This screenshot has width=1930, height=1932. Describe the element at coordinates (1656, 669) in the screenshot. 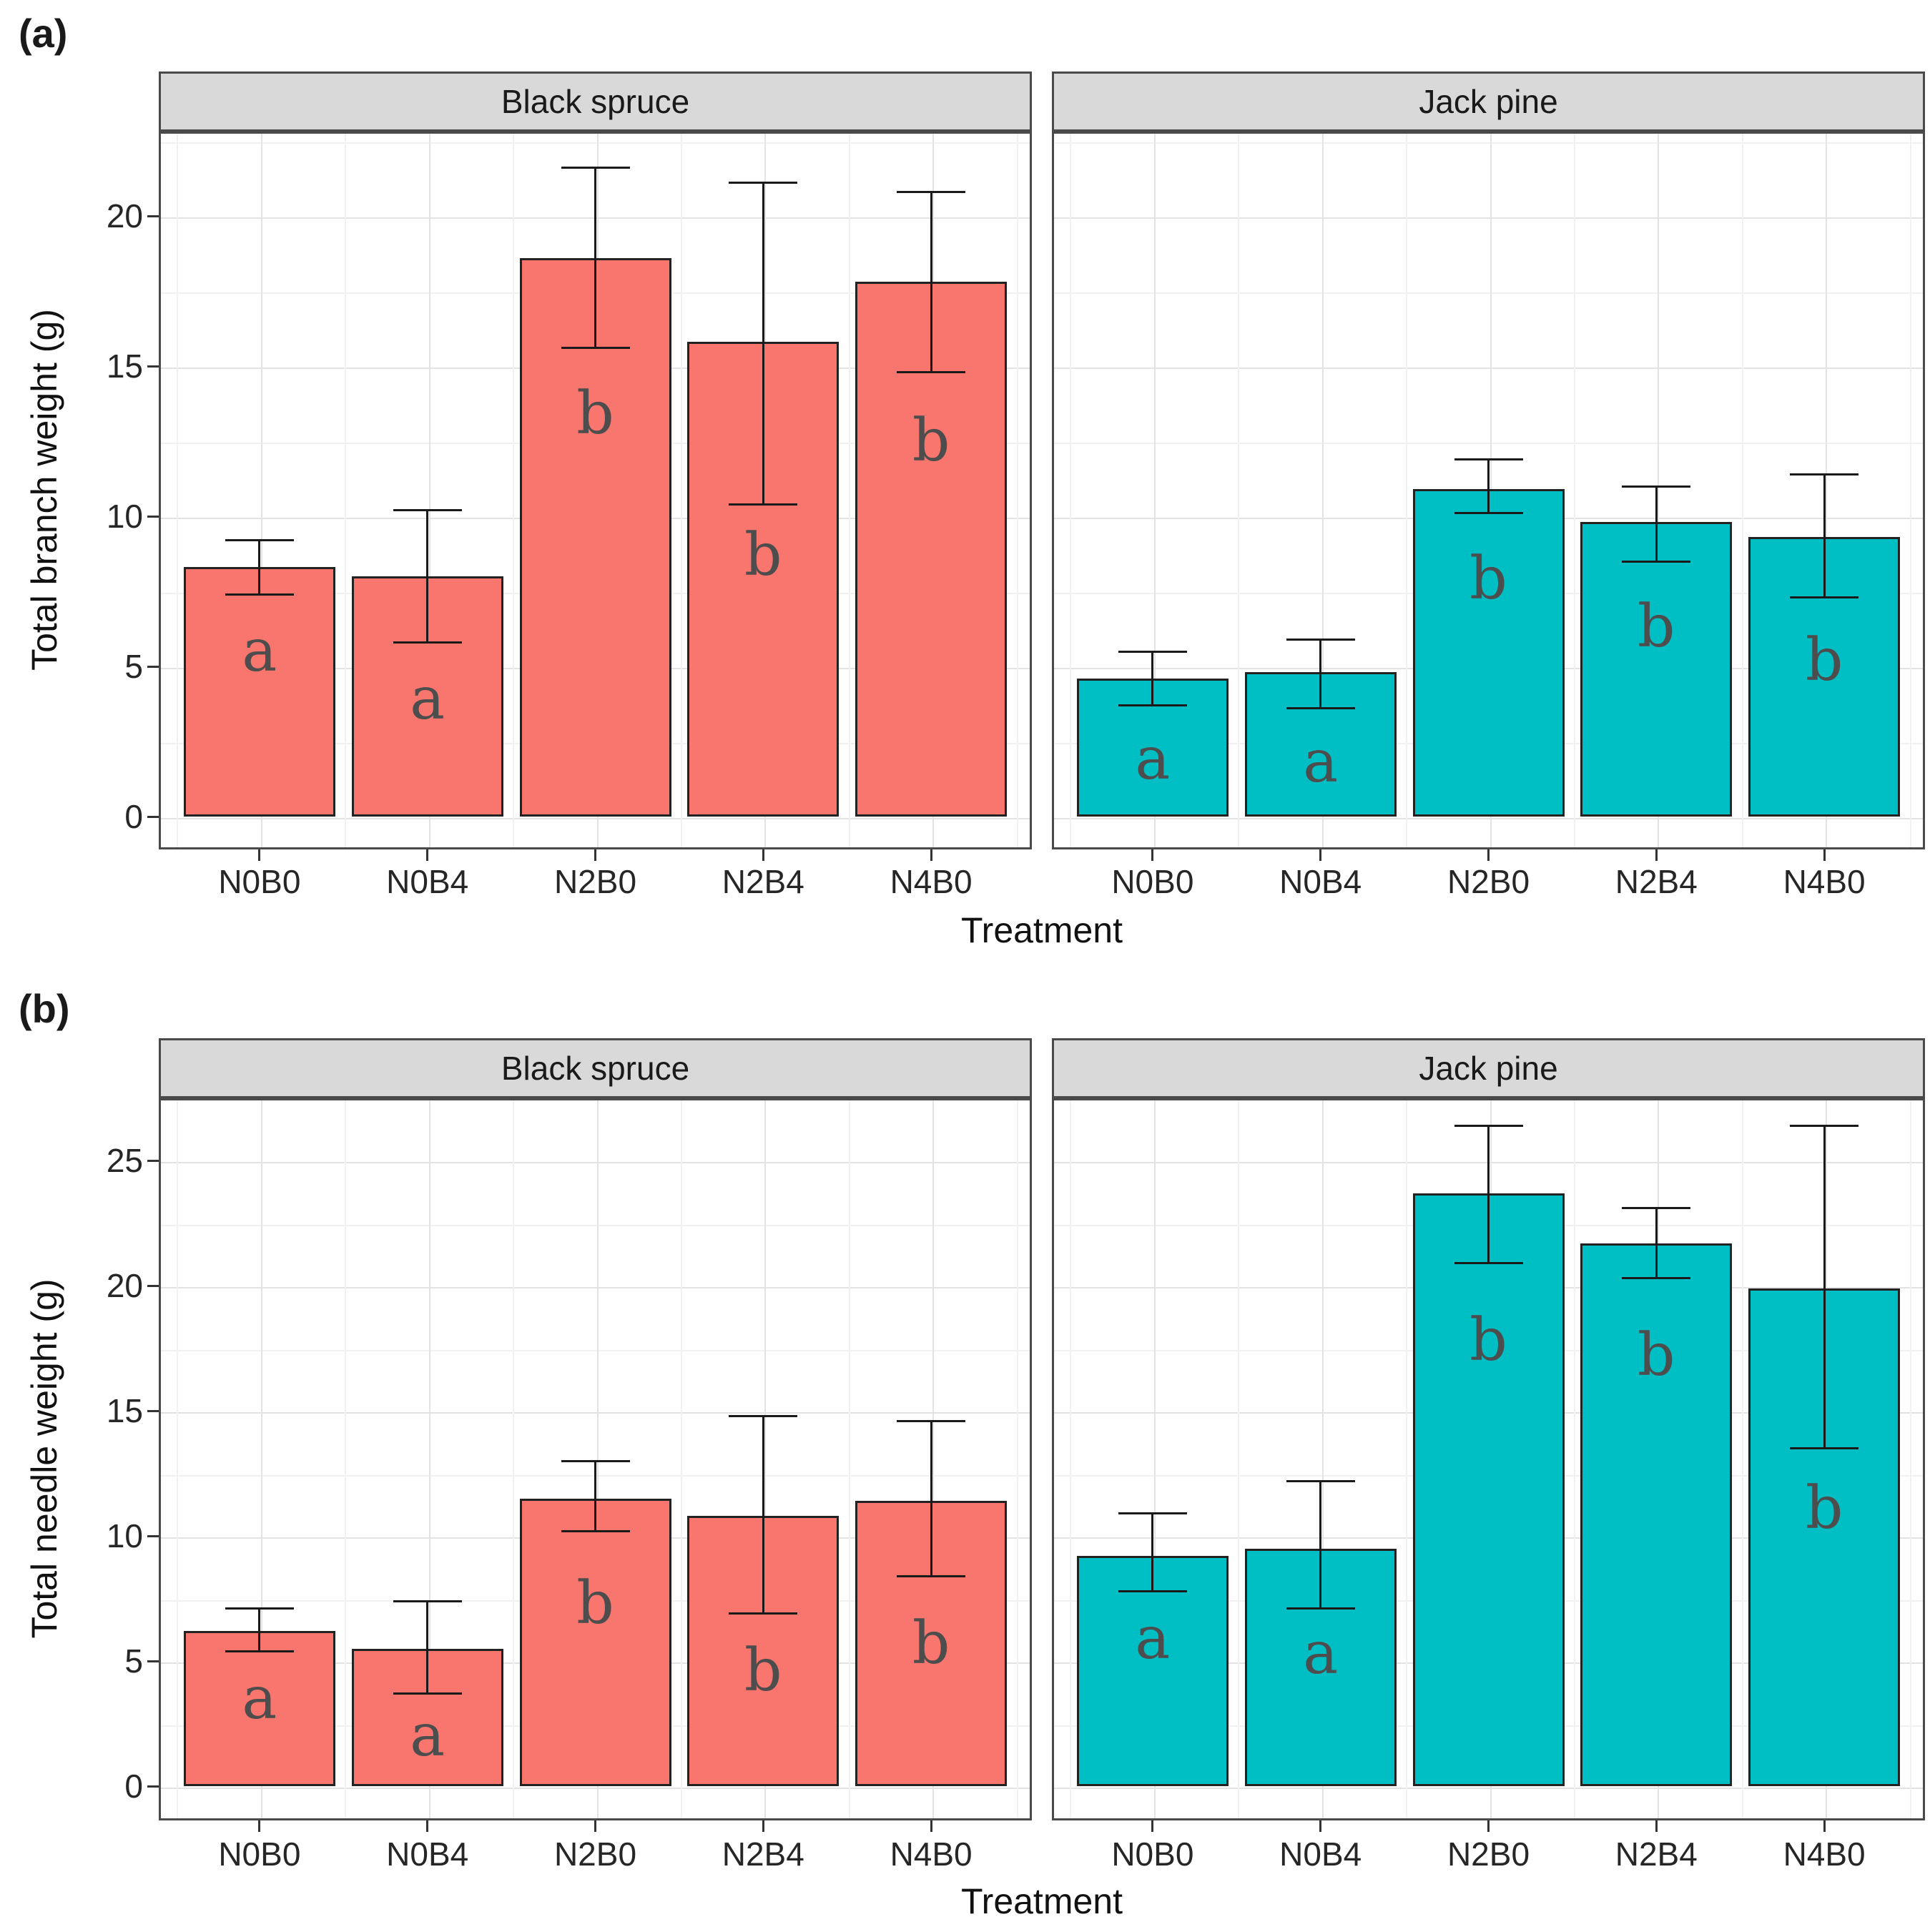

I see `bar-n2b4` at that location.